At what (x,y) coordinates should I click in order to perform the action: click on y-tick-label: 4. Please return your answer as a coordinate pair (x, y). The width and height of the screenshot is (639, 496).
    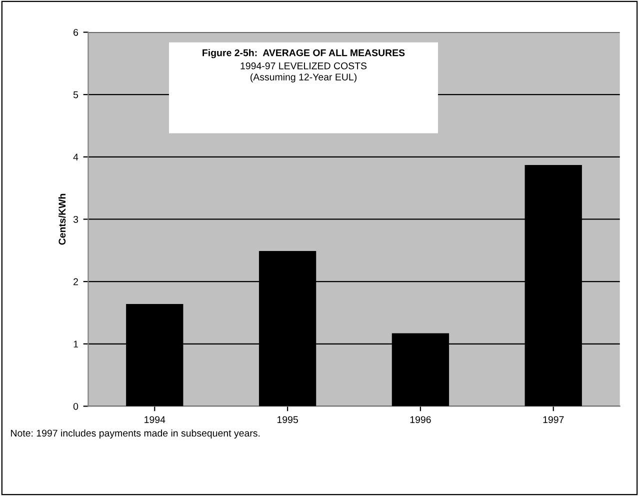
    Looking at the image, I should click on (75, 157).